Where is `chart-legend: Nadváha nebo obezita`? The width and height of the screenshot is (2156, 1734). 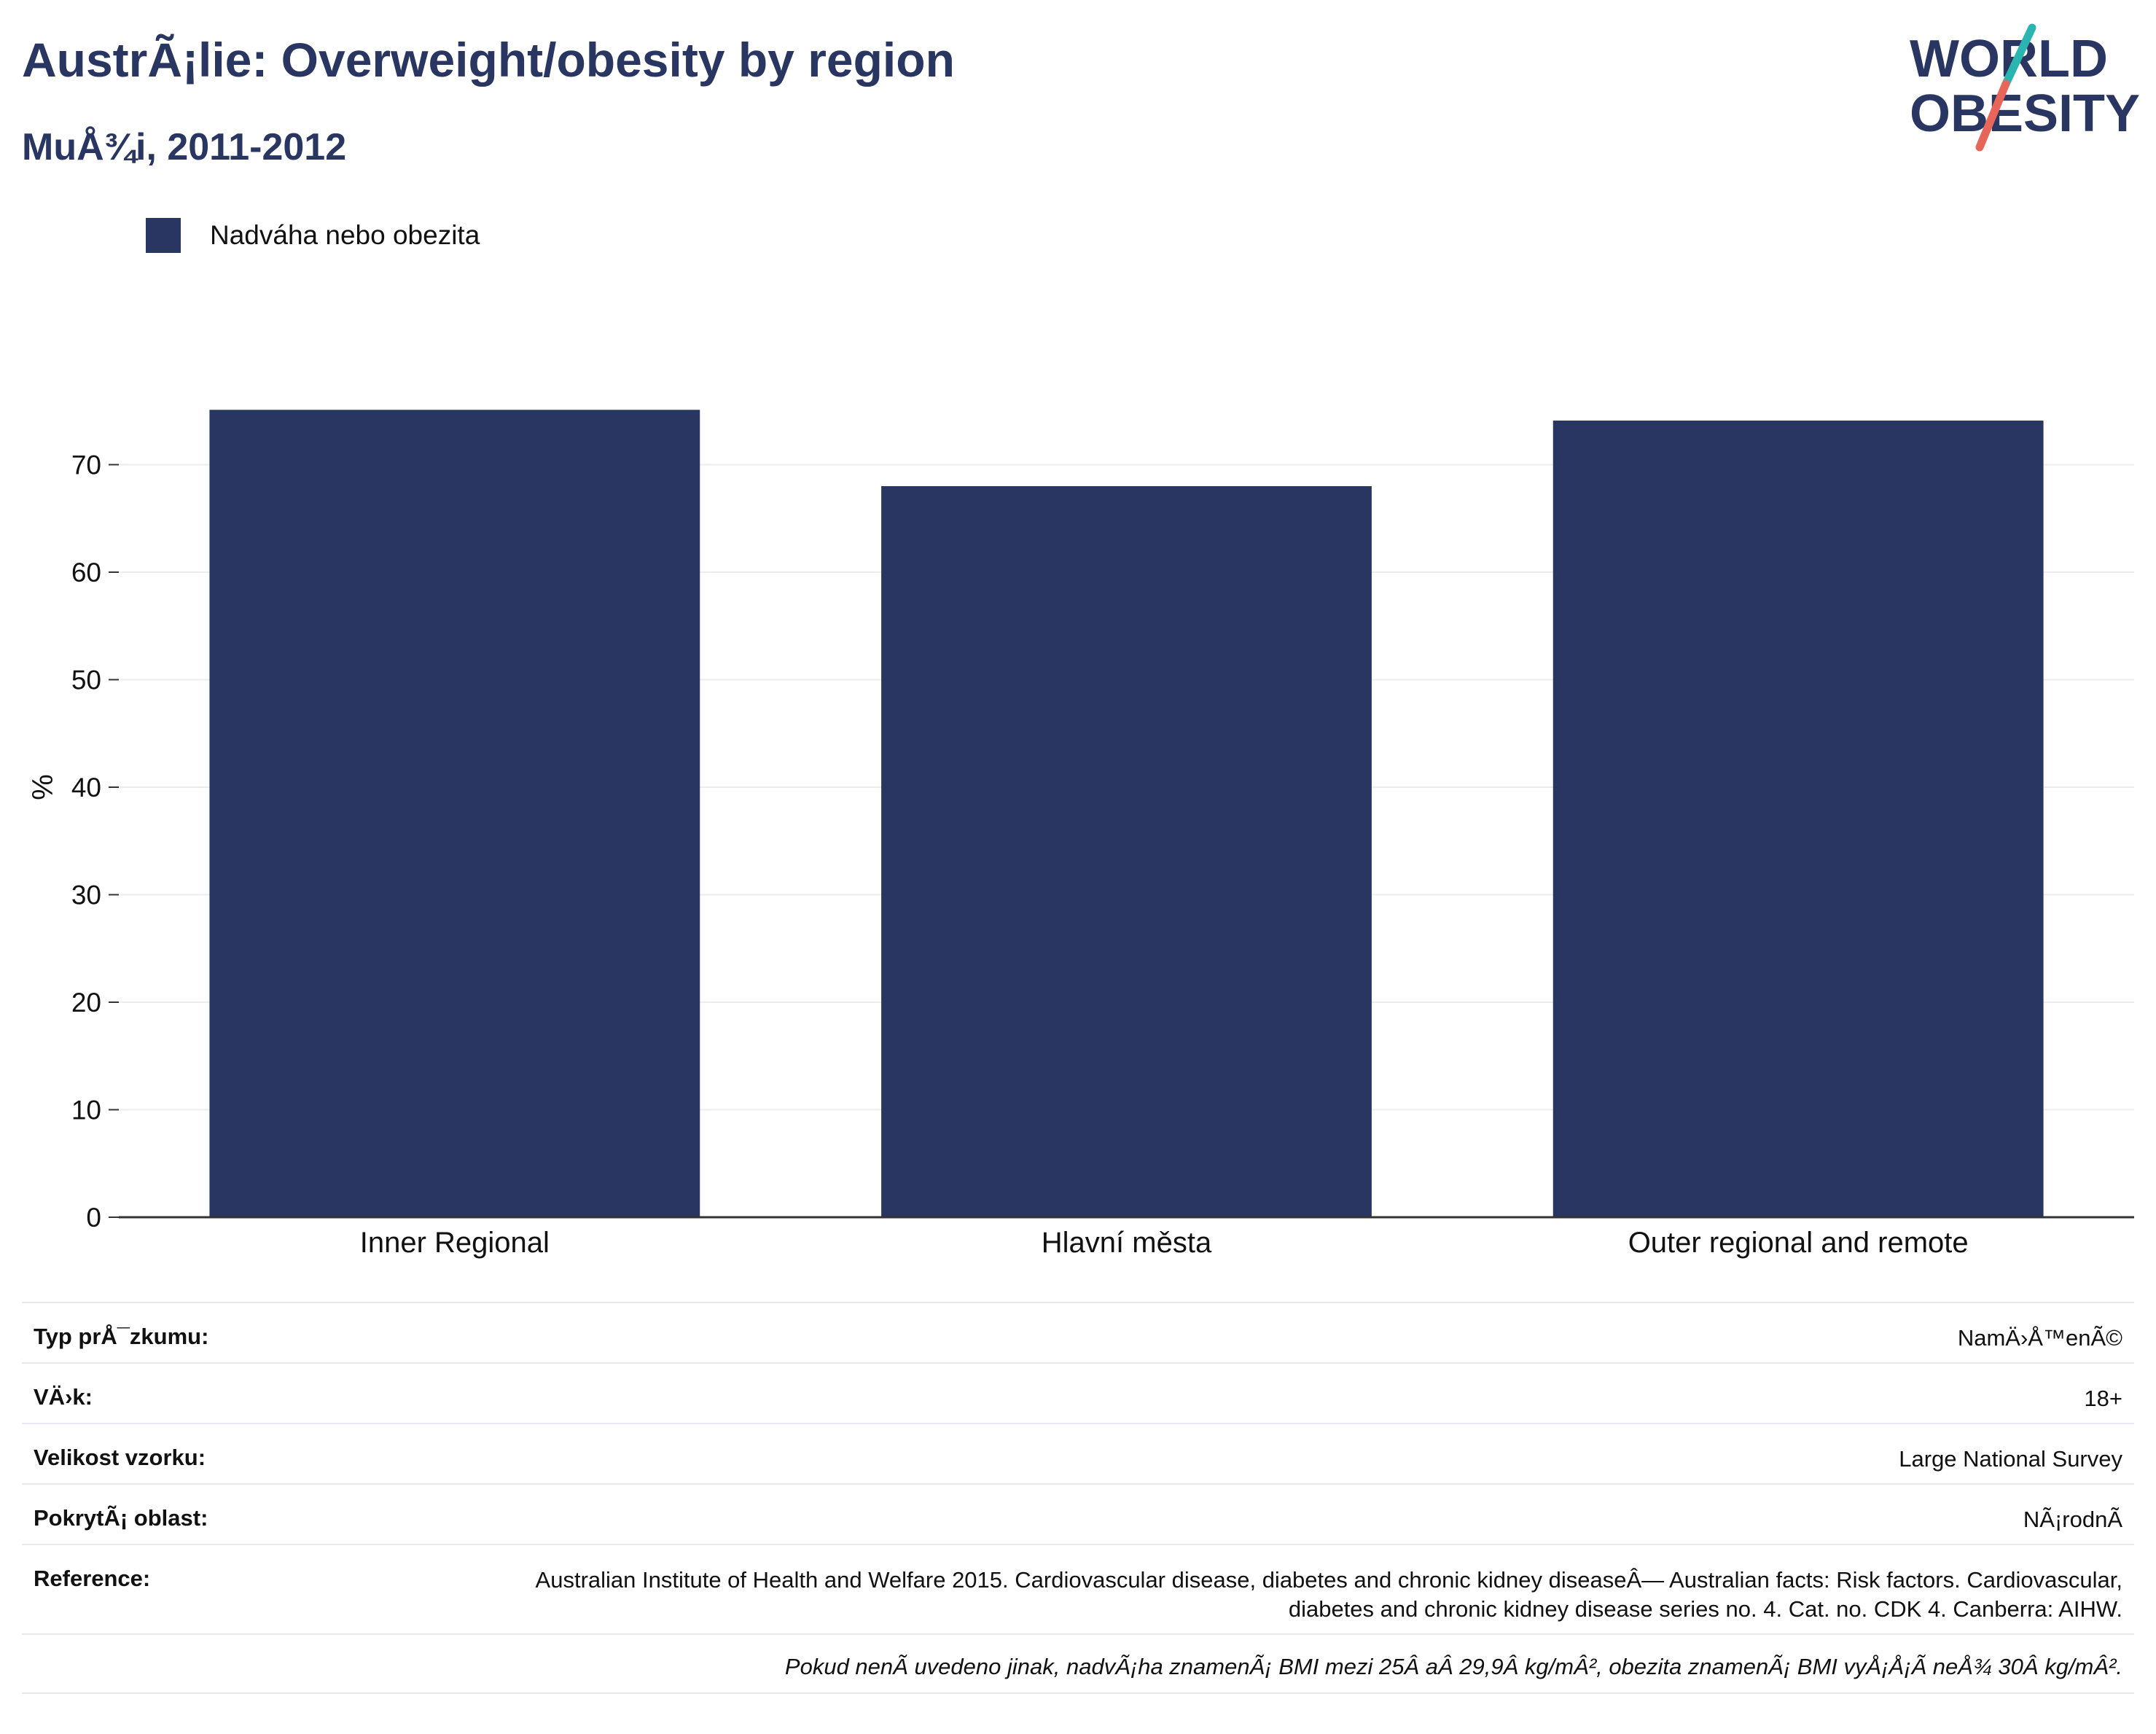
chart-legend: Nadváha nebo obezita is located at coordinates (313, 235).